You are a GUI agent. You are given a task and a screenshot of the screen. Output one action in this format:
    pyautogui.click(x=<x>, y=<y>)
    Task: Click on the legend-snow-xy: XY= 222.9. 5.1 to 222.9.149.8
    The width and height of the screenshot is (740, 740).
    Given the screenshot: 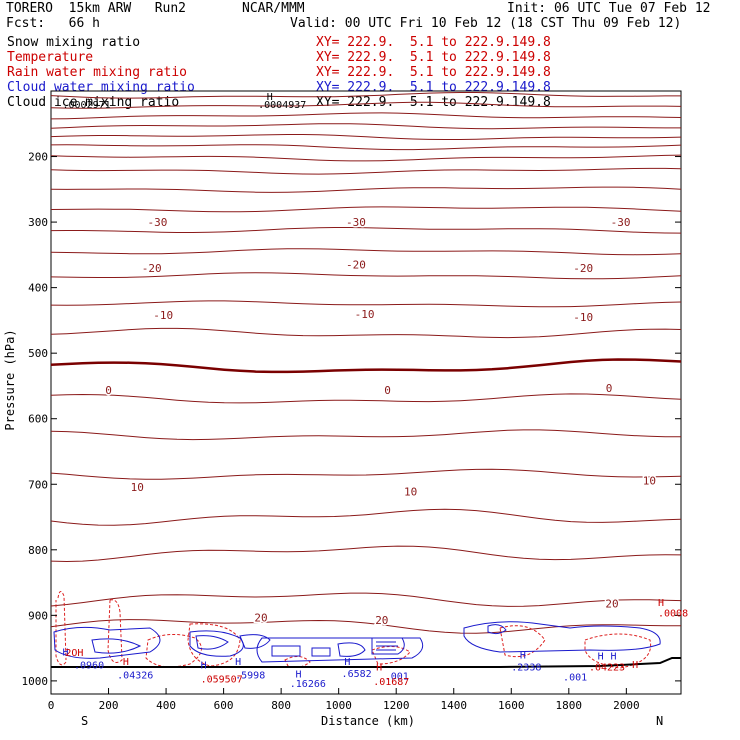 What is the action you would take?
    pyautogui.click(x=433, y=42)
    